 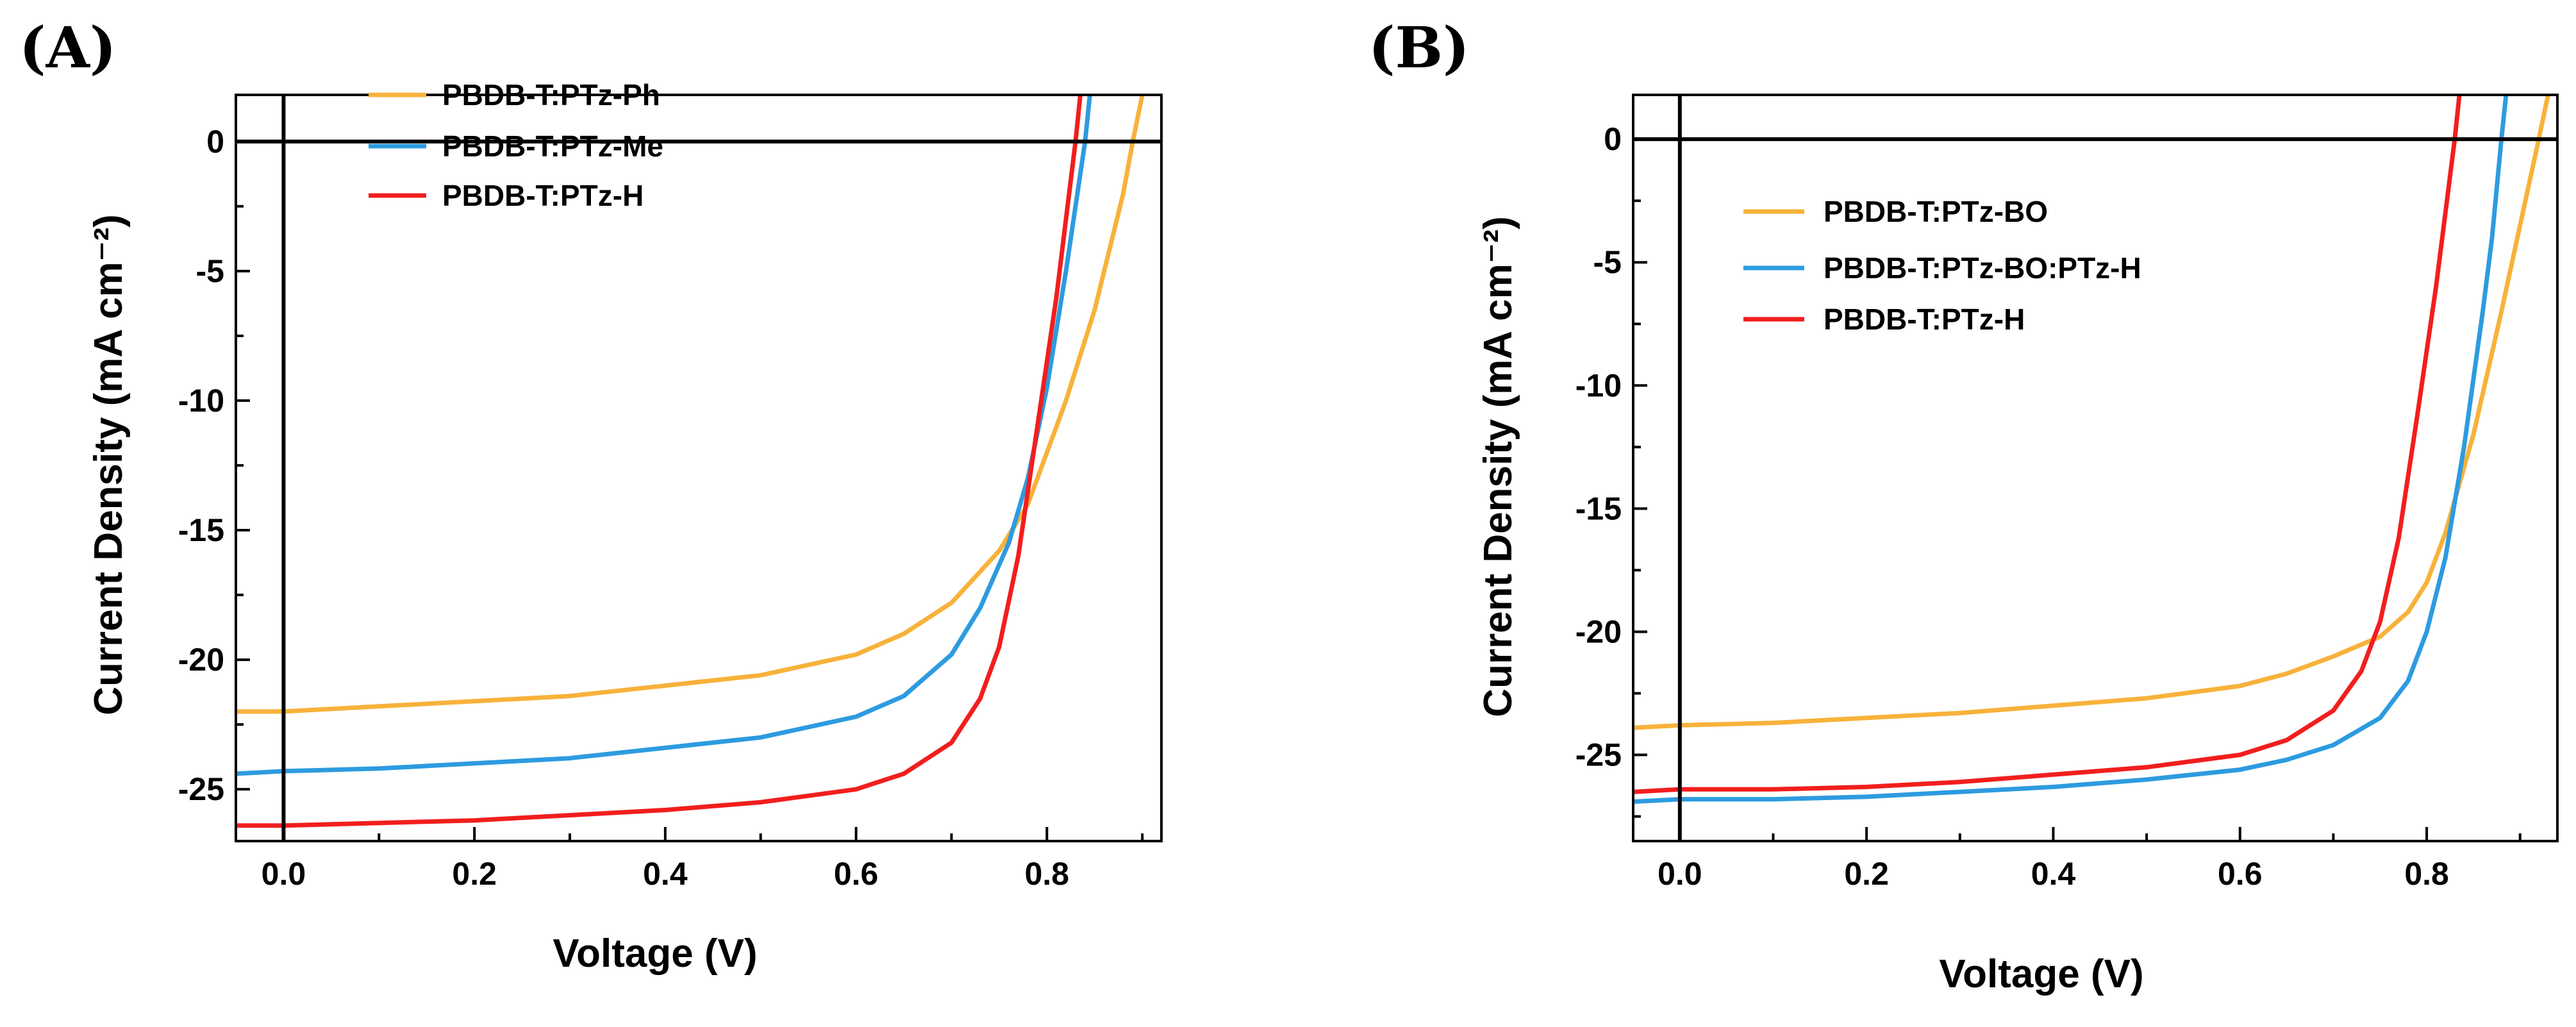 I want to click on y-tick-label-b: 0, so click(x=1613, y=139).